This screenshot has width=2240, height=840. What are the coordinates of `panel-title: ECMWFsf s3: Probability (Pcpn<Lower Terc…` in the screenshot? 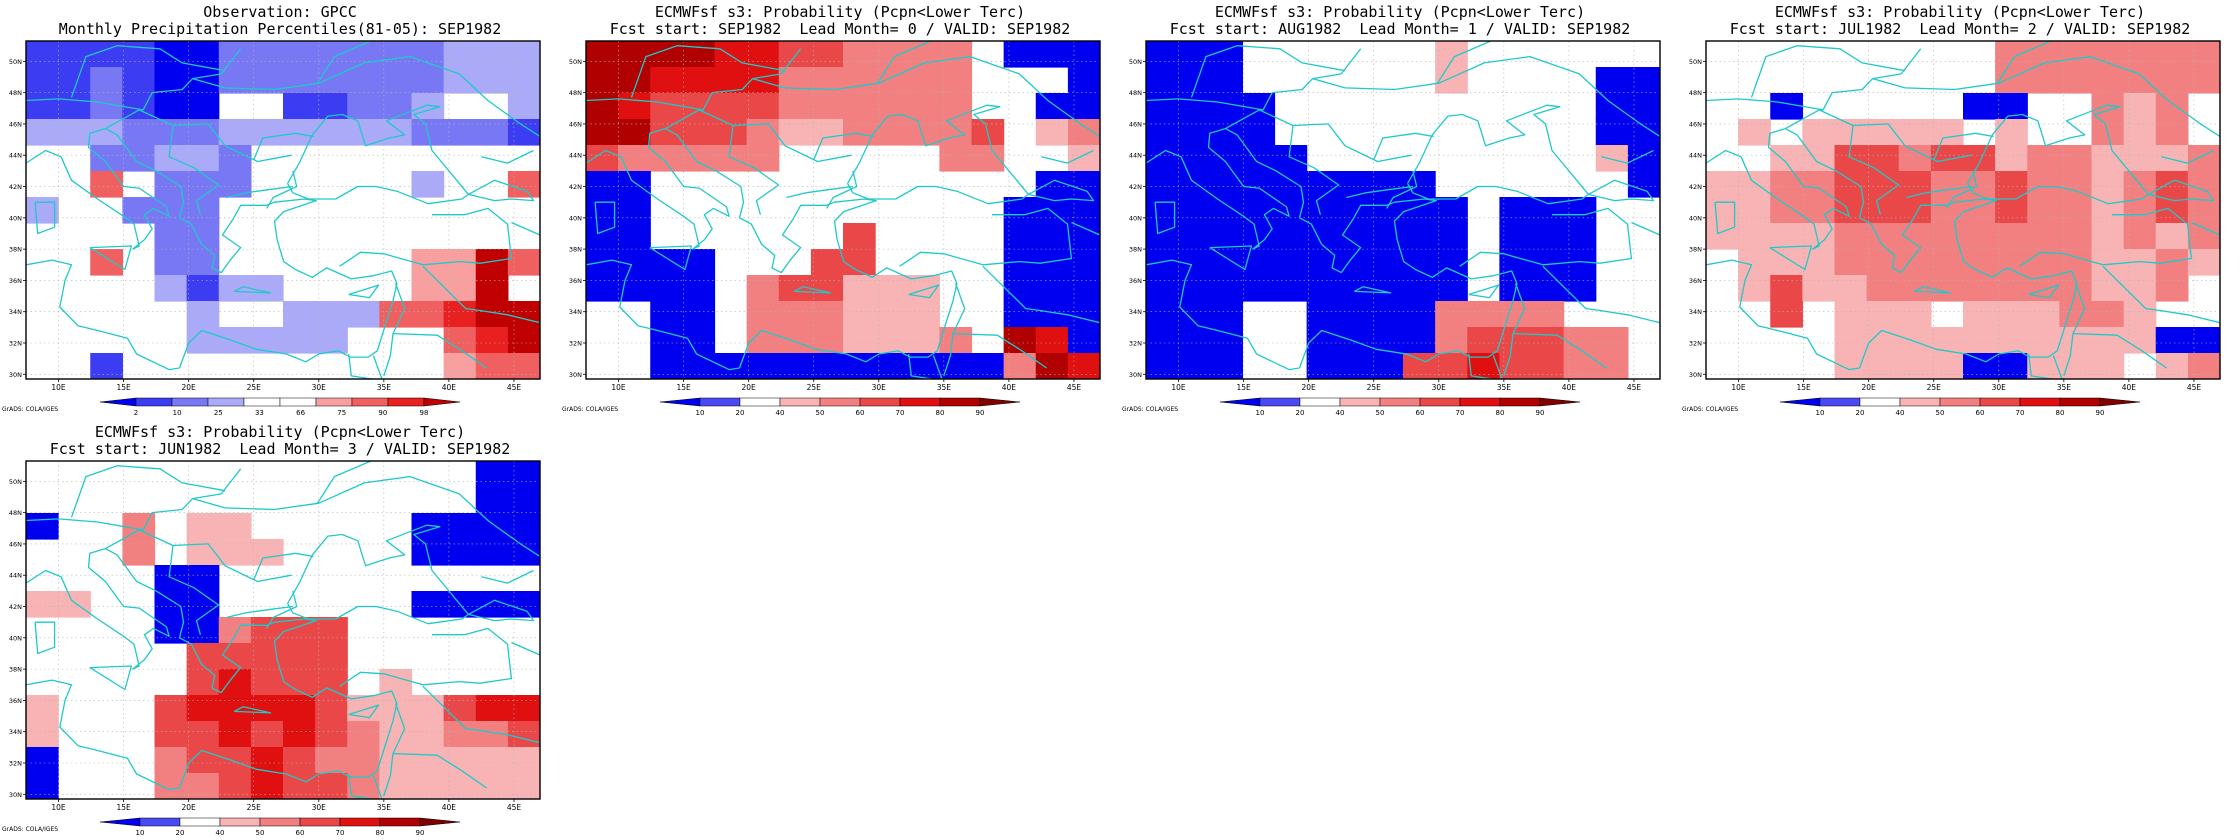 It's located at (280, 432).